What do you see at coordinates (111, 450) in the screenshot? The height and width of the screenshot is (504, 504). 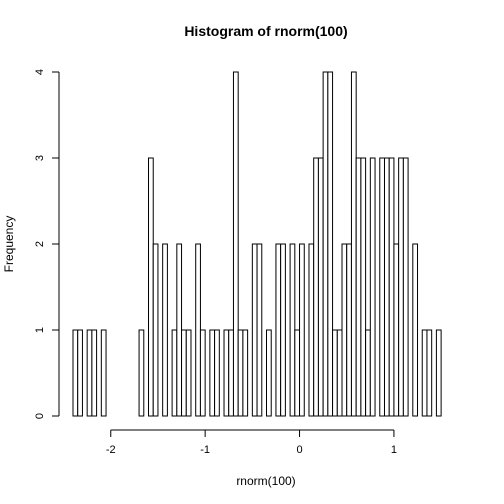 I see `x-tick-label: -2` at bounding box center [111, 450].